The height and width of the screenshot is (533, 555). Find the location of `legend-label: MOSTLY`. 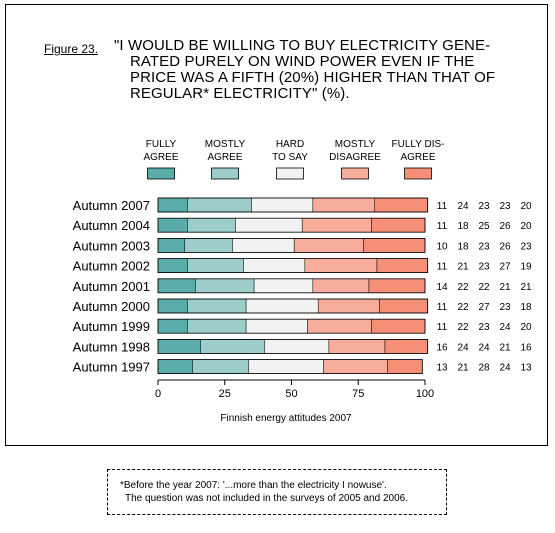

legend-label: MOSTLY is located at coordinates (355, 144).